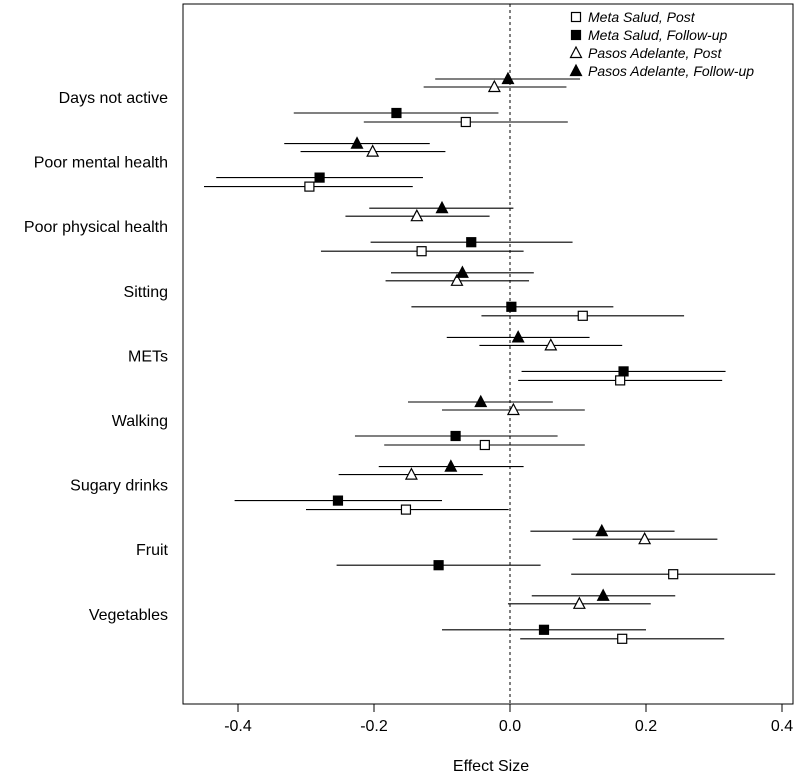  Describe the element at coordinates (510, 726) in the screenshot. I see `x-tick-label: 0.0` at that location.